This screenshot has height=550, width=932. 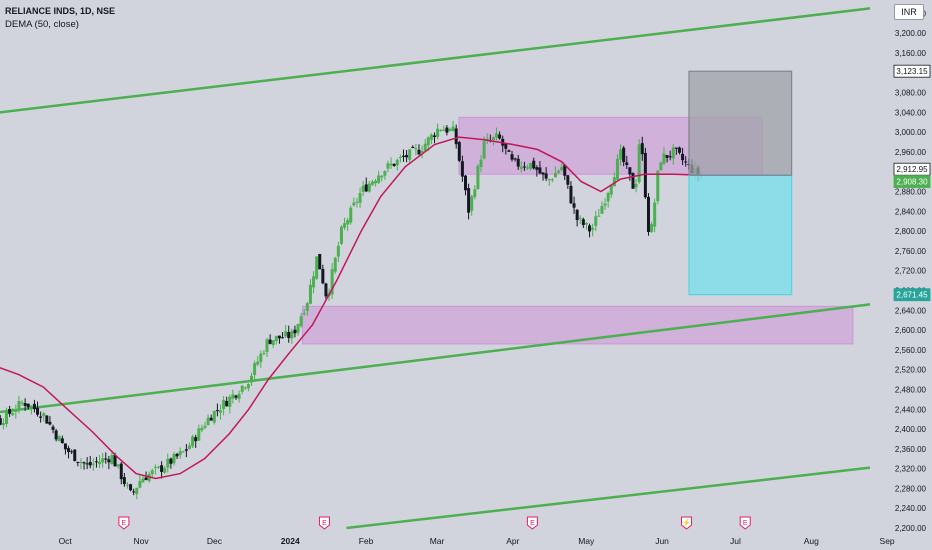 What do you see at coordinates (911, 449) in the screenshot?
I see `y-tick-label: 2,360.00` at bounding box center [911, 449].